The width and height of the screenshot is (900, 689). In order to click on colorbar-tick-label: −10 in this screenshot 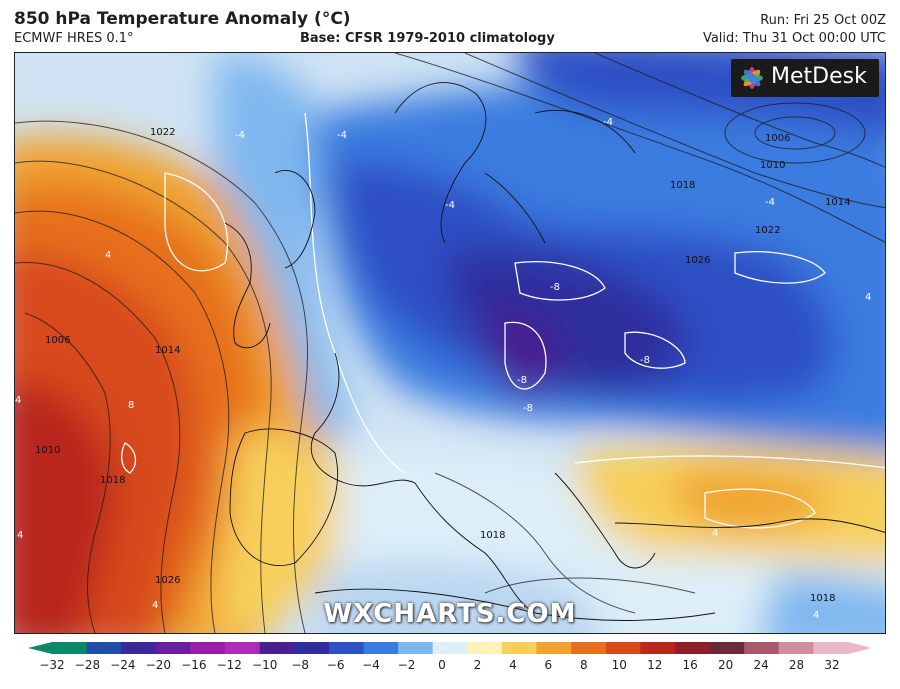, I will do `click(265, 665)`.